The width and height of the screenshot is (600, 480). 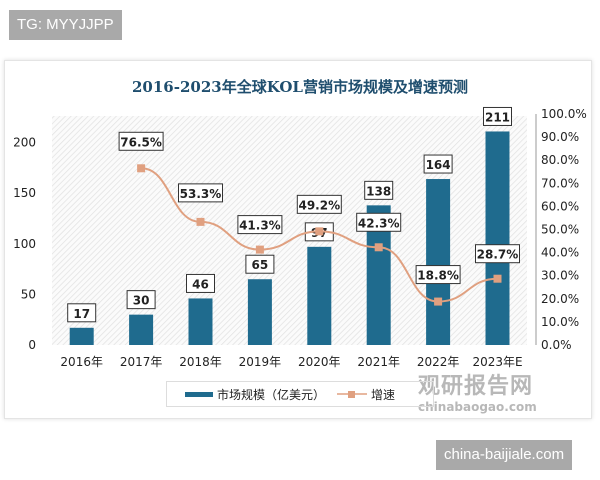 I want to click on right-tick-label: 70.0%, so click(x=560, y=183).